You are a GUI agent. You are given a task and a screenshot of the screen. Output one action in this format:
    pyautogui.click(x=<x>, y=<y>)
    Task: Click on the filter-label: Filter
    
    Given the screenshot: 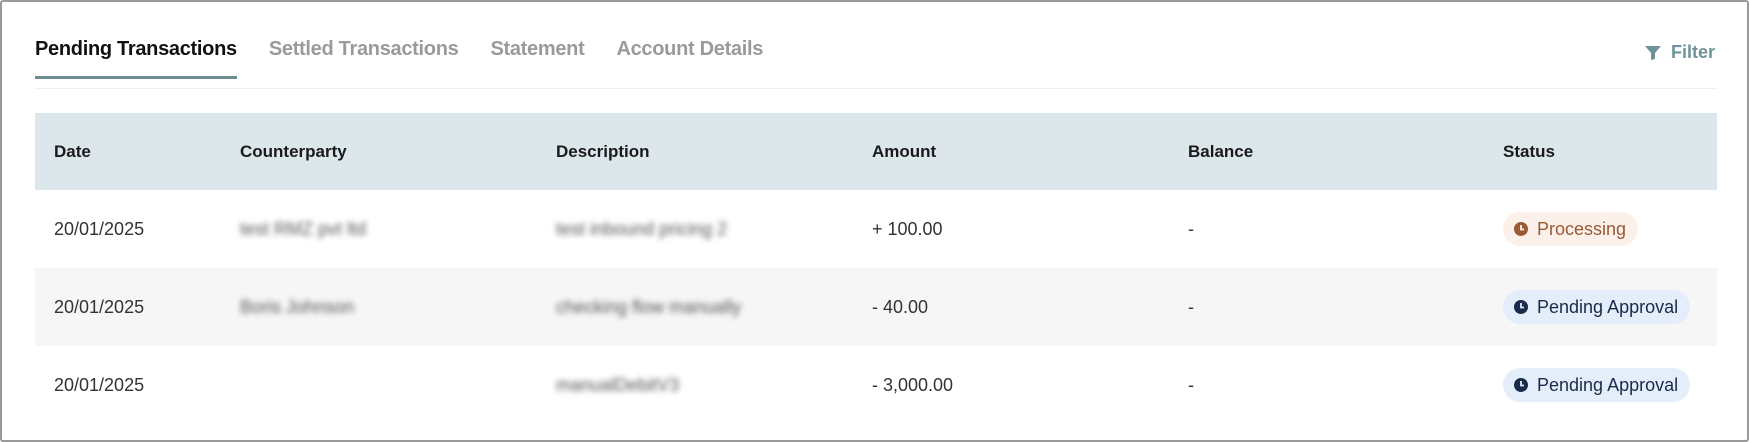 What is the action you would take?
    pyautogui.click(x=1692, y=52)
    